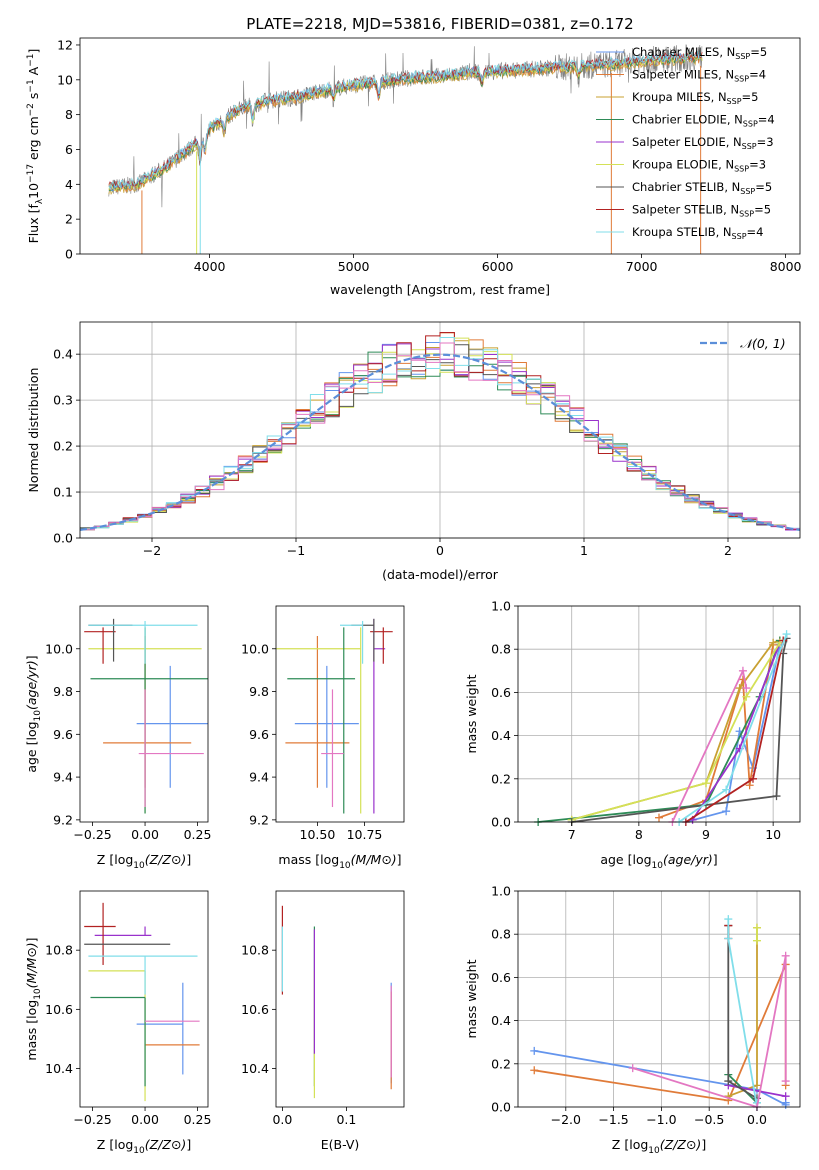  Describe the element at coordinates (354, 266) in the screenshot. I see `x-tick-label: 5000` at that location.